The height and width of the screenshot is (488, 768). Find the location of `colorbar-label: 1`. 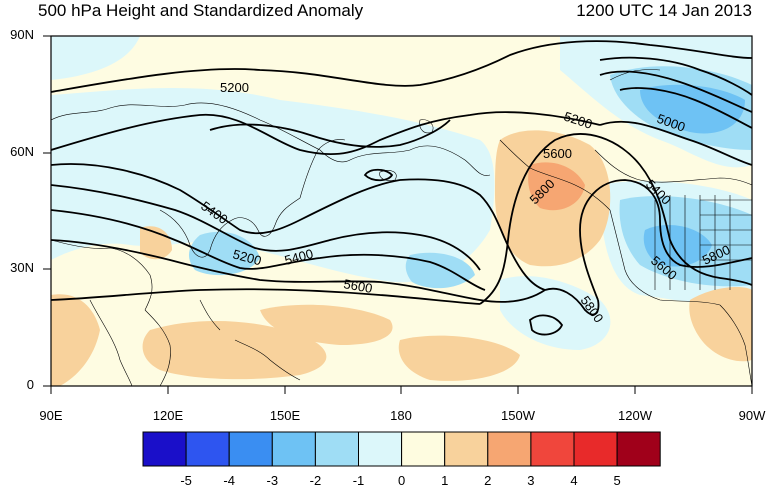

colorbar-label: 1 is located at coordinates (445, 480).